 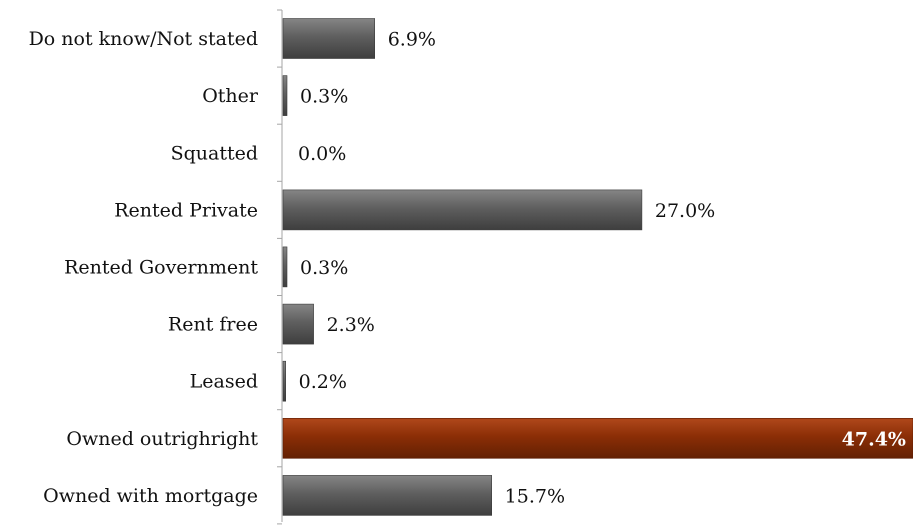 I want to click on category-label: Rented Government, so click(x=161, y=267).